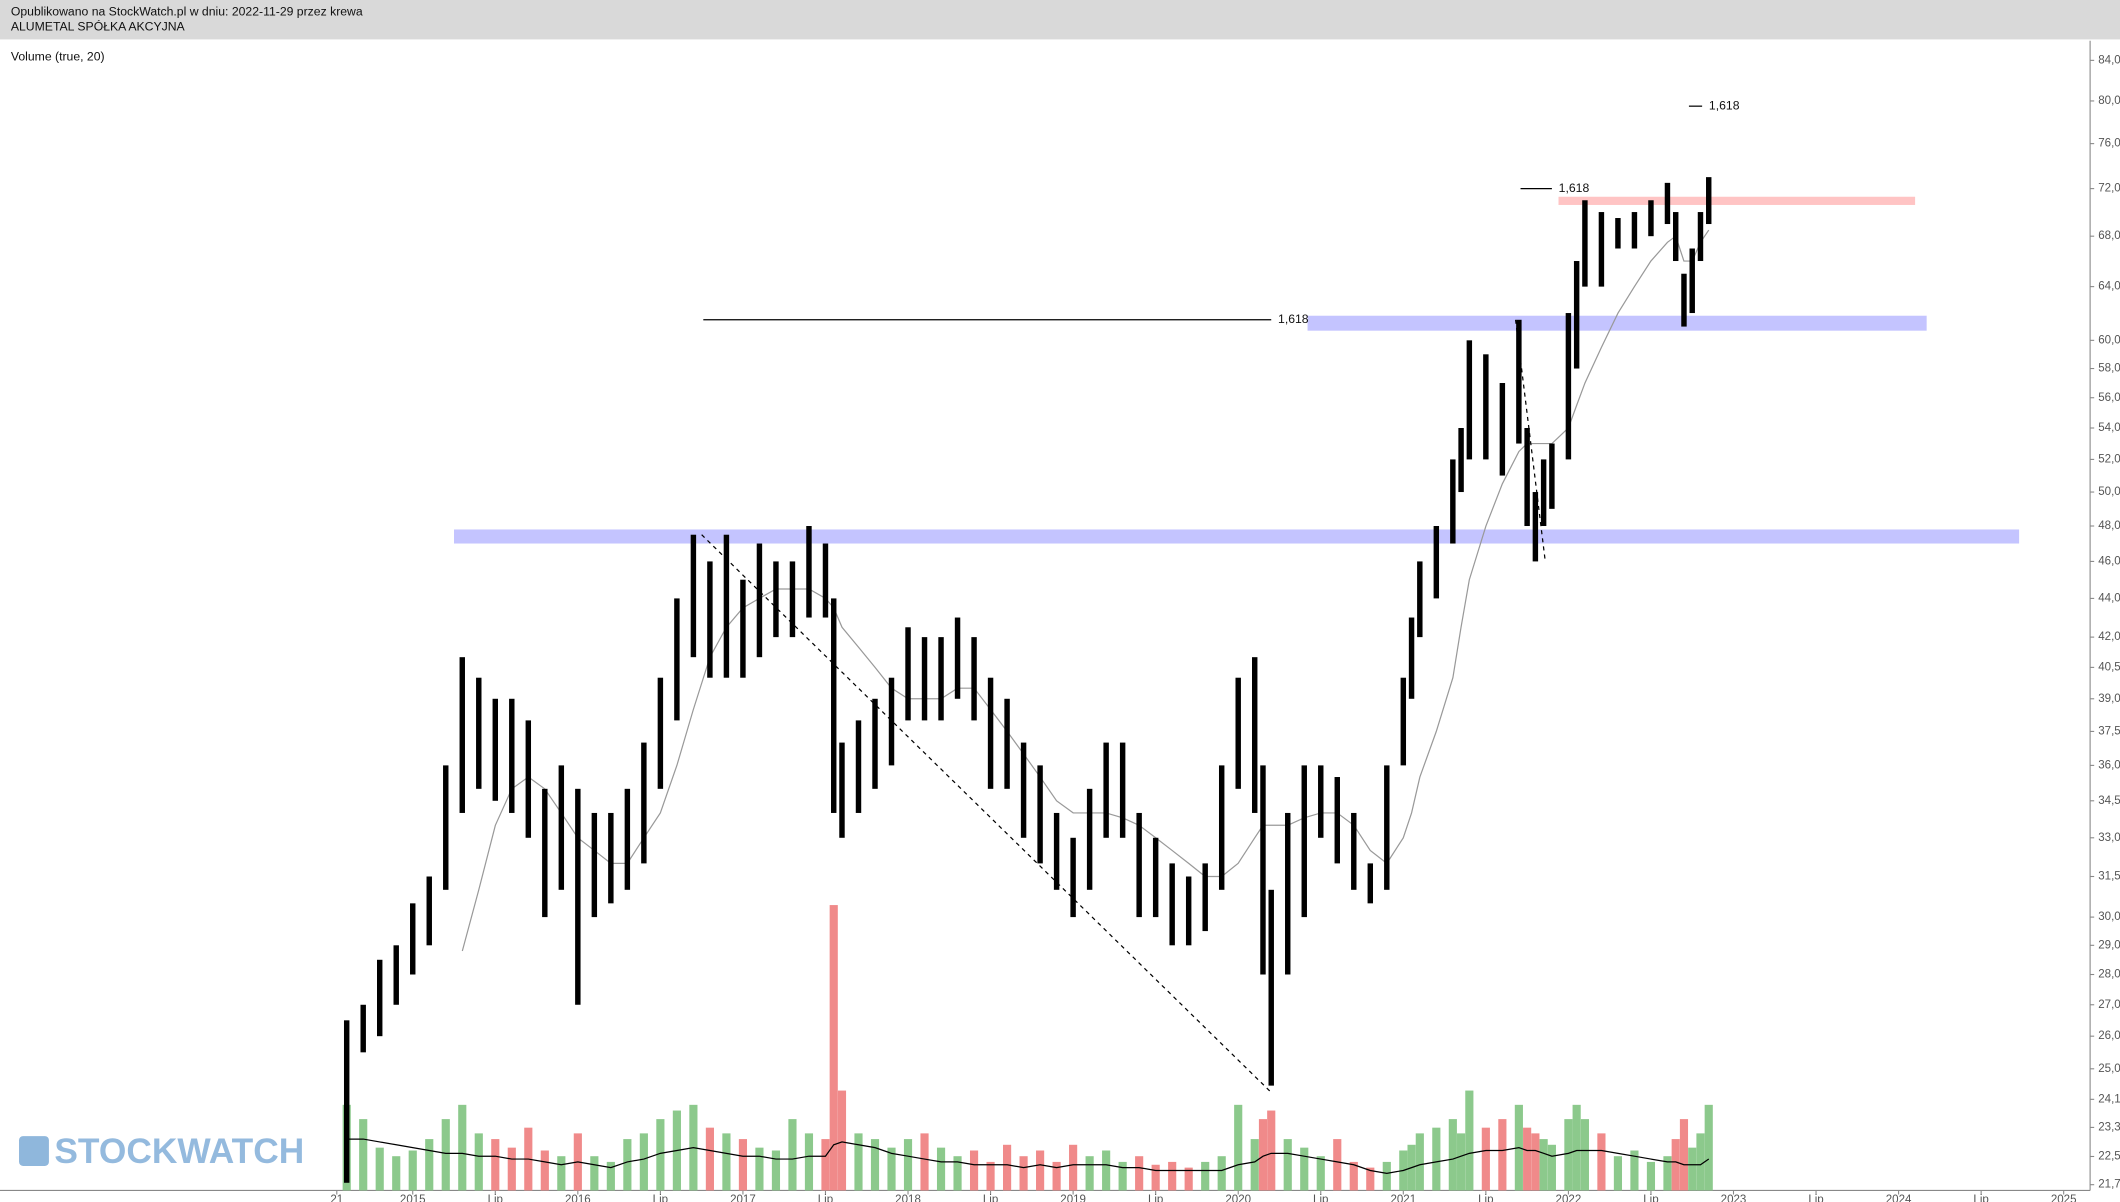 The image size is (2120, 1202). Describe the element at coordinates (908, 1198) in the screenshot. I see `x-tick-label: 2018` at that location.